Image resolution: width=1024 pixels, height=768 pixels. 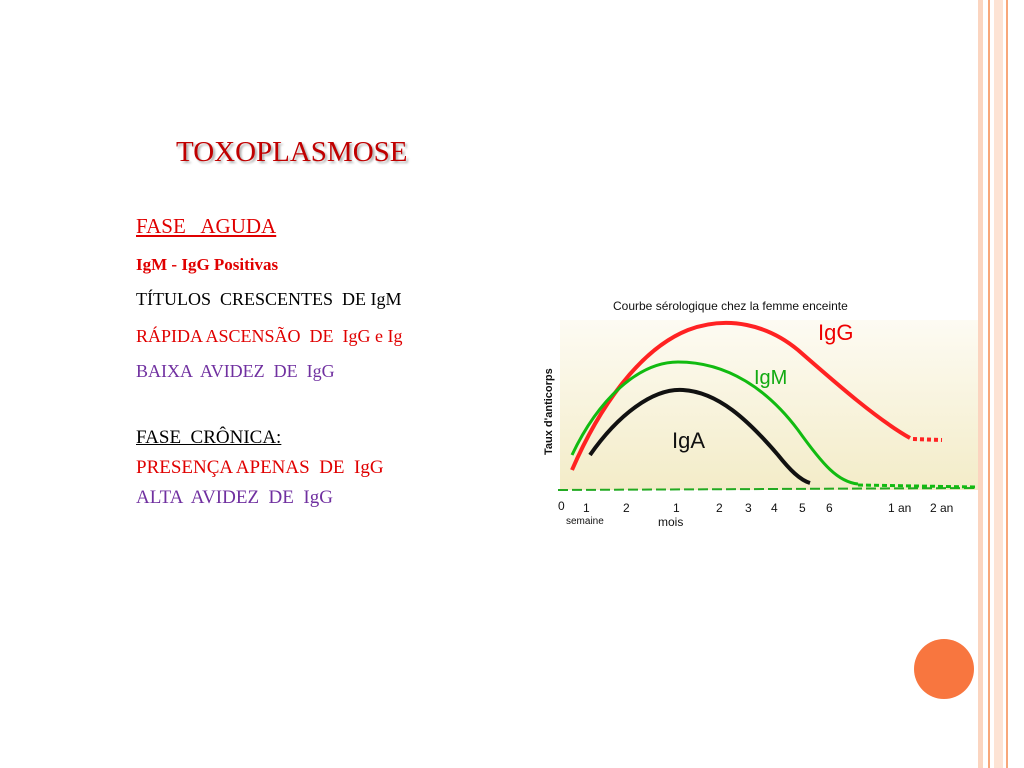 I want to click on x-tick-label: 5, so click(x=802, y=508).